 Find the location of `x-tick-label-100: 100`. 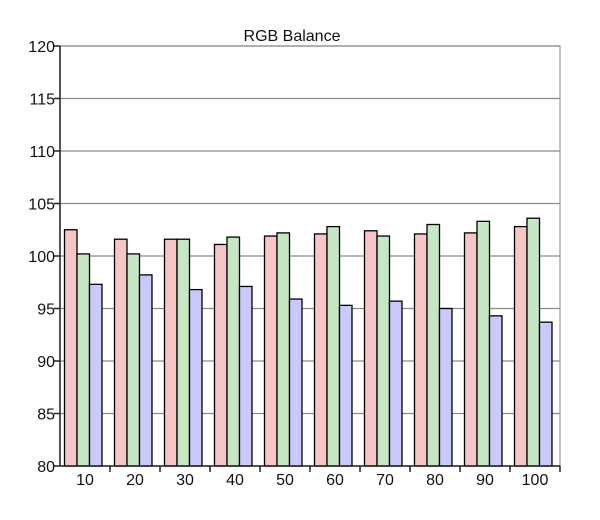

x-tick-label-100: 100 is located at coordinates (535, 480).